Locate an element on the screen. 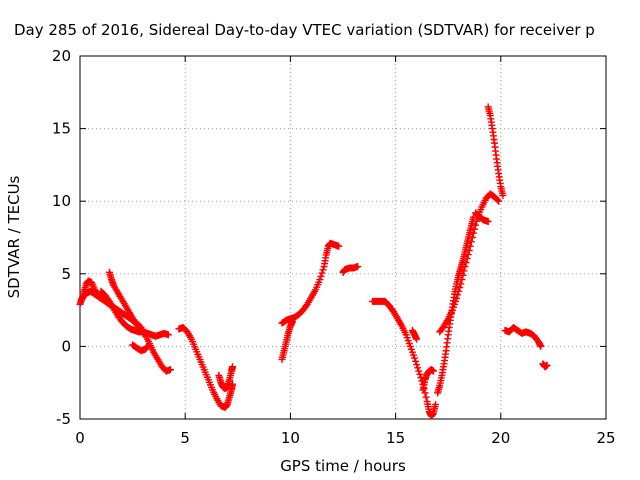 This screenshot has height=480, width=640. x-tick-label: 15 is located at coordinates (395, 438).